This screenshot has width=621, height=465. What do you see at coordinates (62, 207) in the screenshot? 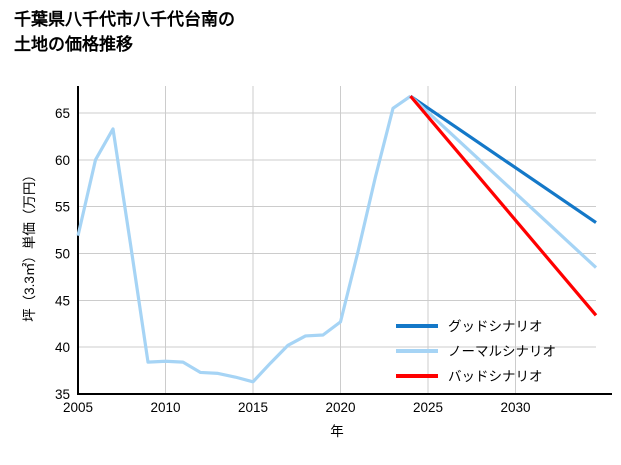
I see `y-tick-label: 55` at bounding box center [62, 207].